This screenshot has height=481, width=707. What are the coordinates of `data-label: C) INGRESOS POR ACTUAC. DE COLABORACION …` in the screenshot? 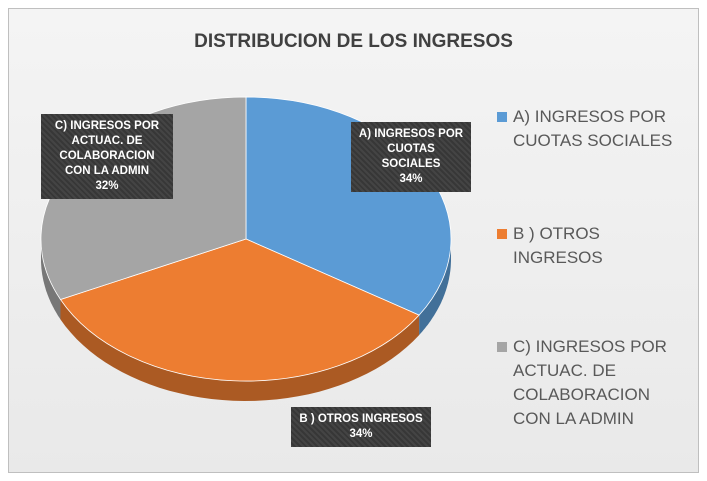 It's located at (107, 156).